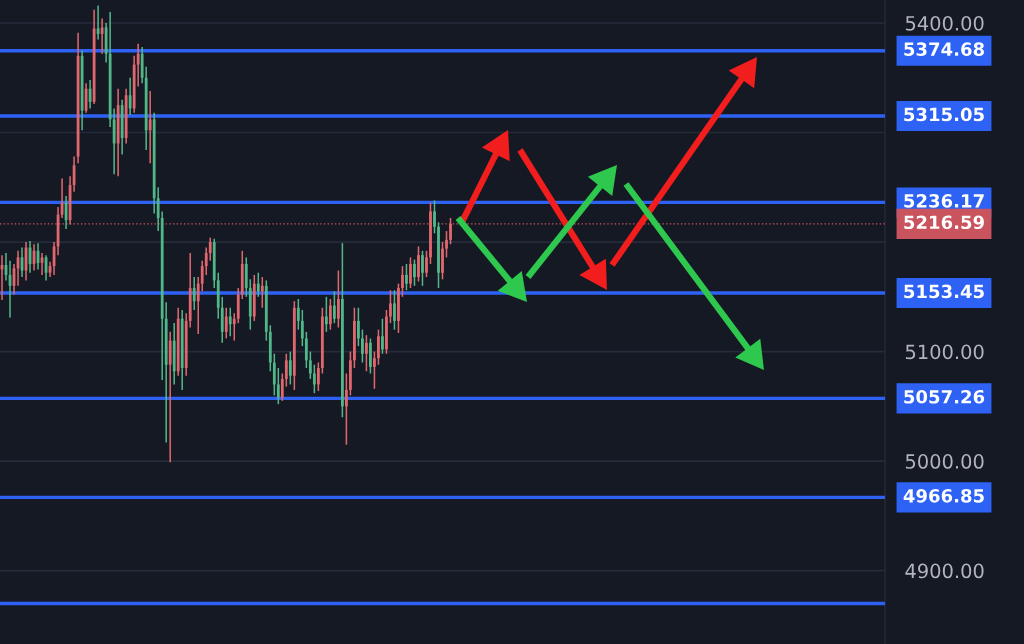 The image size is (1024, 644). I want to click on y-tick-label: 4900.00, so click(944, 571).